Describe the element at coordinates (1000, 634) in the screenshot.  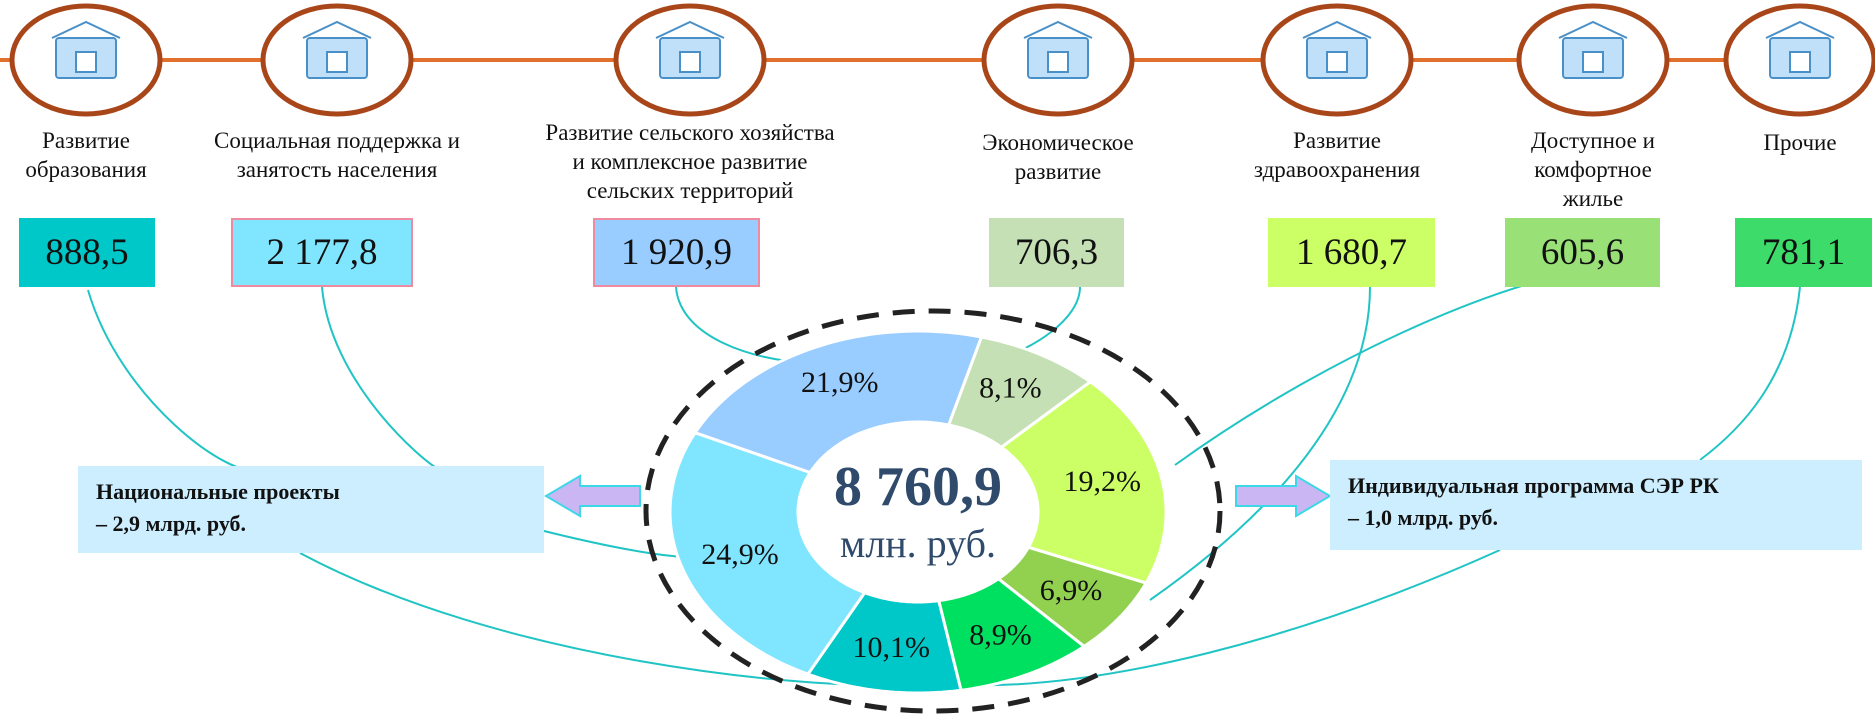
I see `percent-label: 8,9%` at that location.